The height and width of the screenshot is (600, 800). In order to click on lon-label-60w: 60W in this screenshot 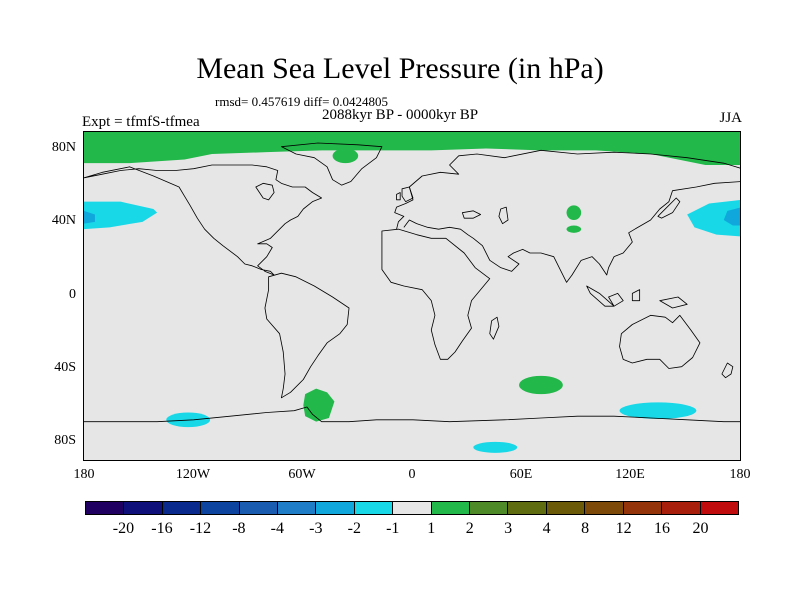, I will do `click(302, 474)`.